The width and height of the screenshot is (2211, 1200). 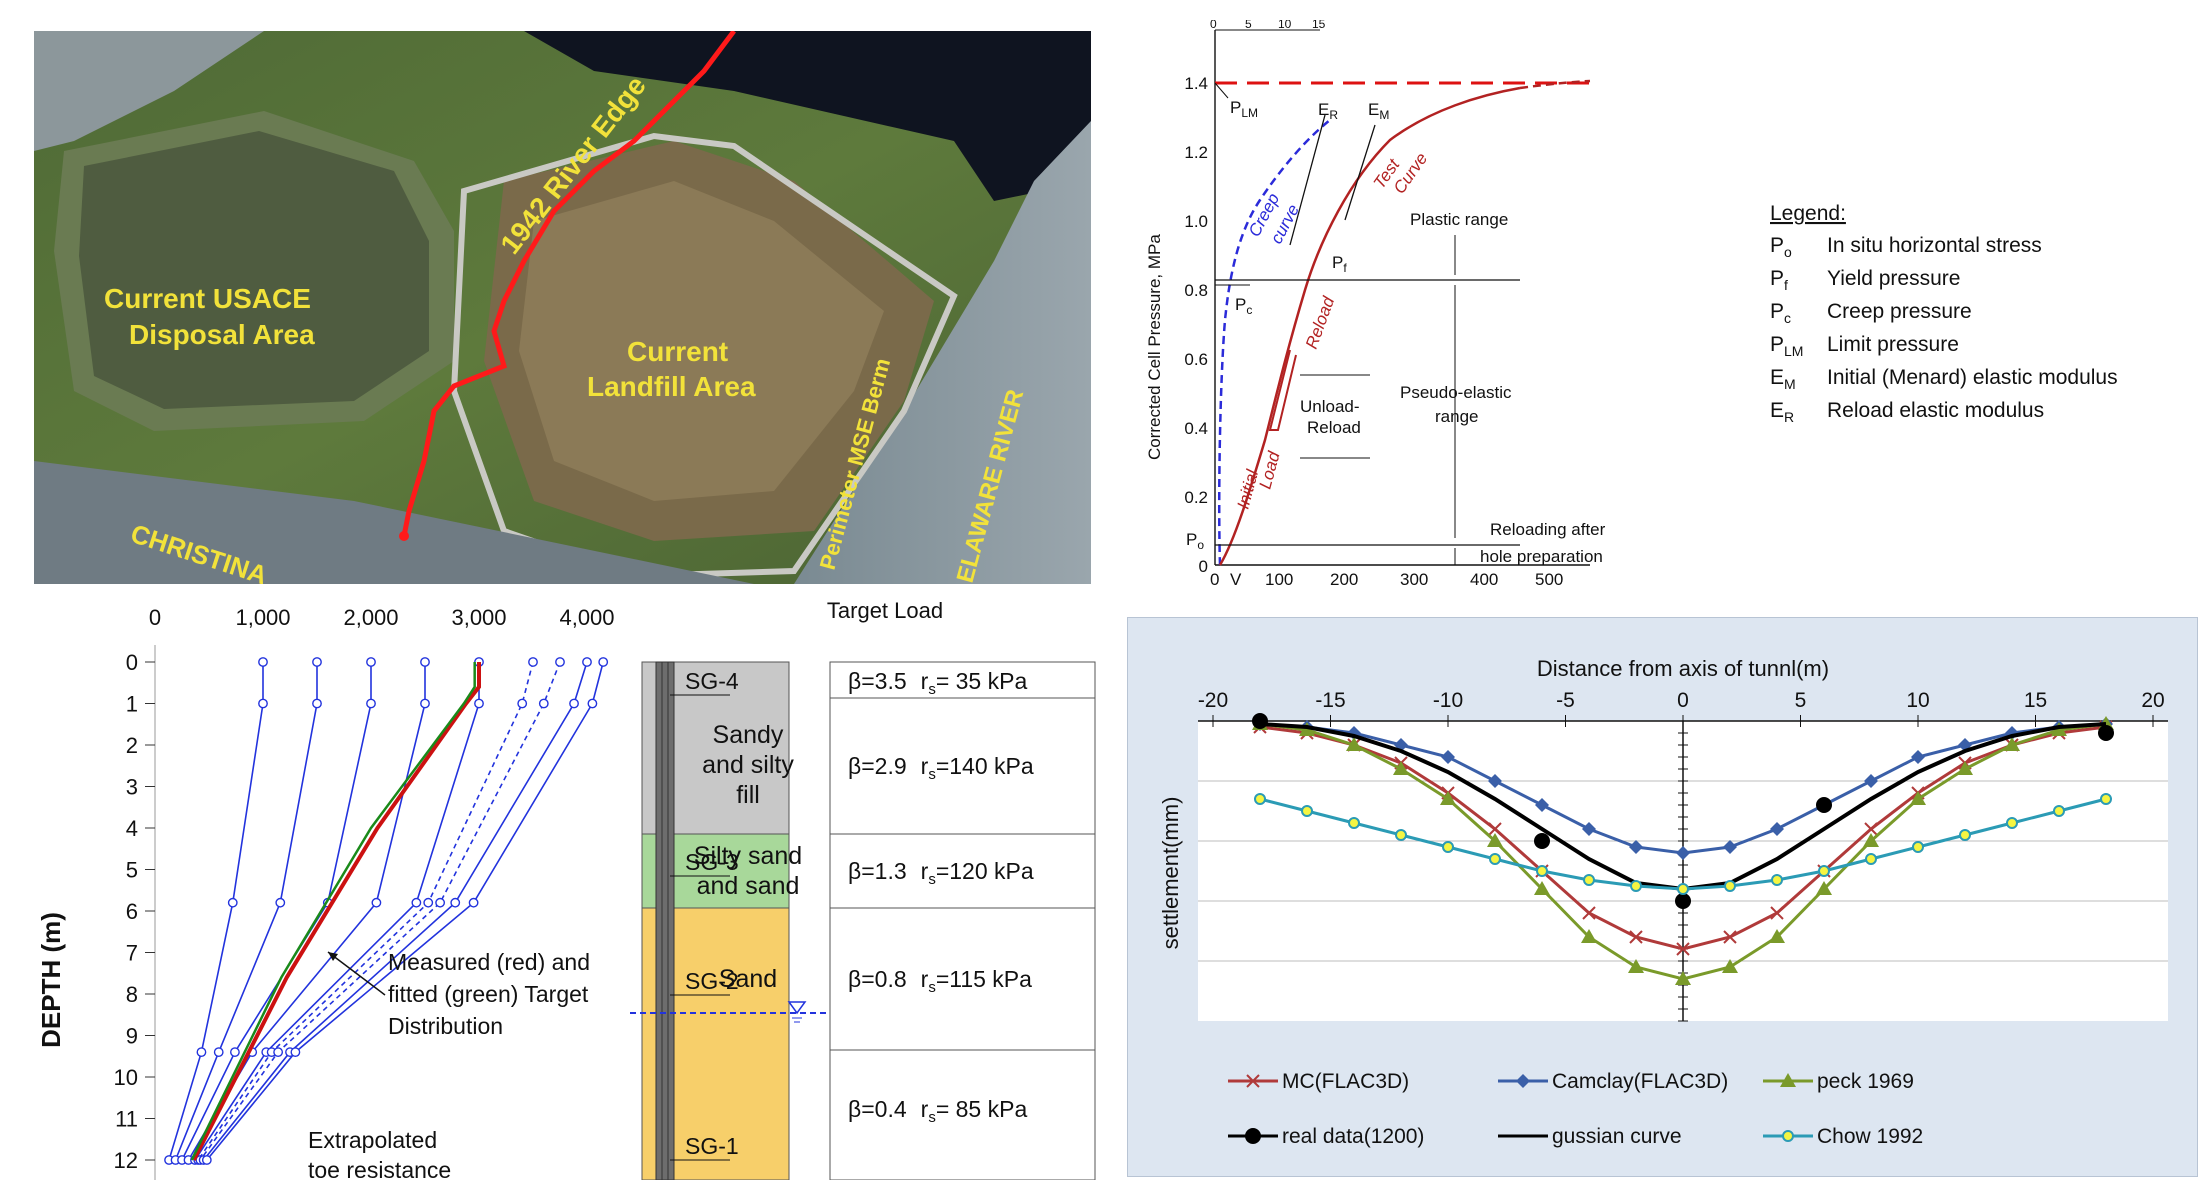 What do you see at coordinates (222, 334) in the screenshot?
I see `usace-label-2: Disposal Area` at bounding box center [222, 334].